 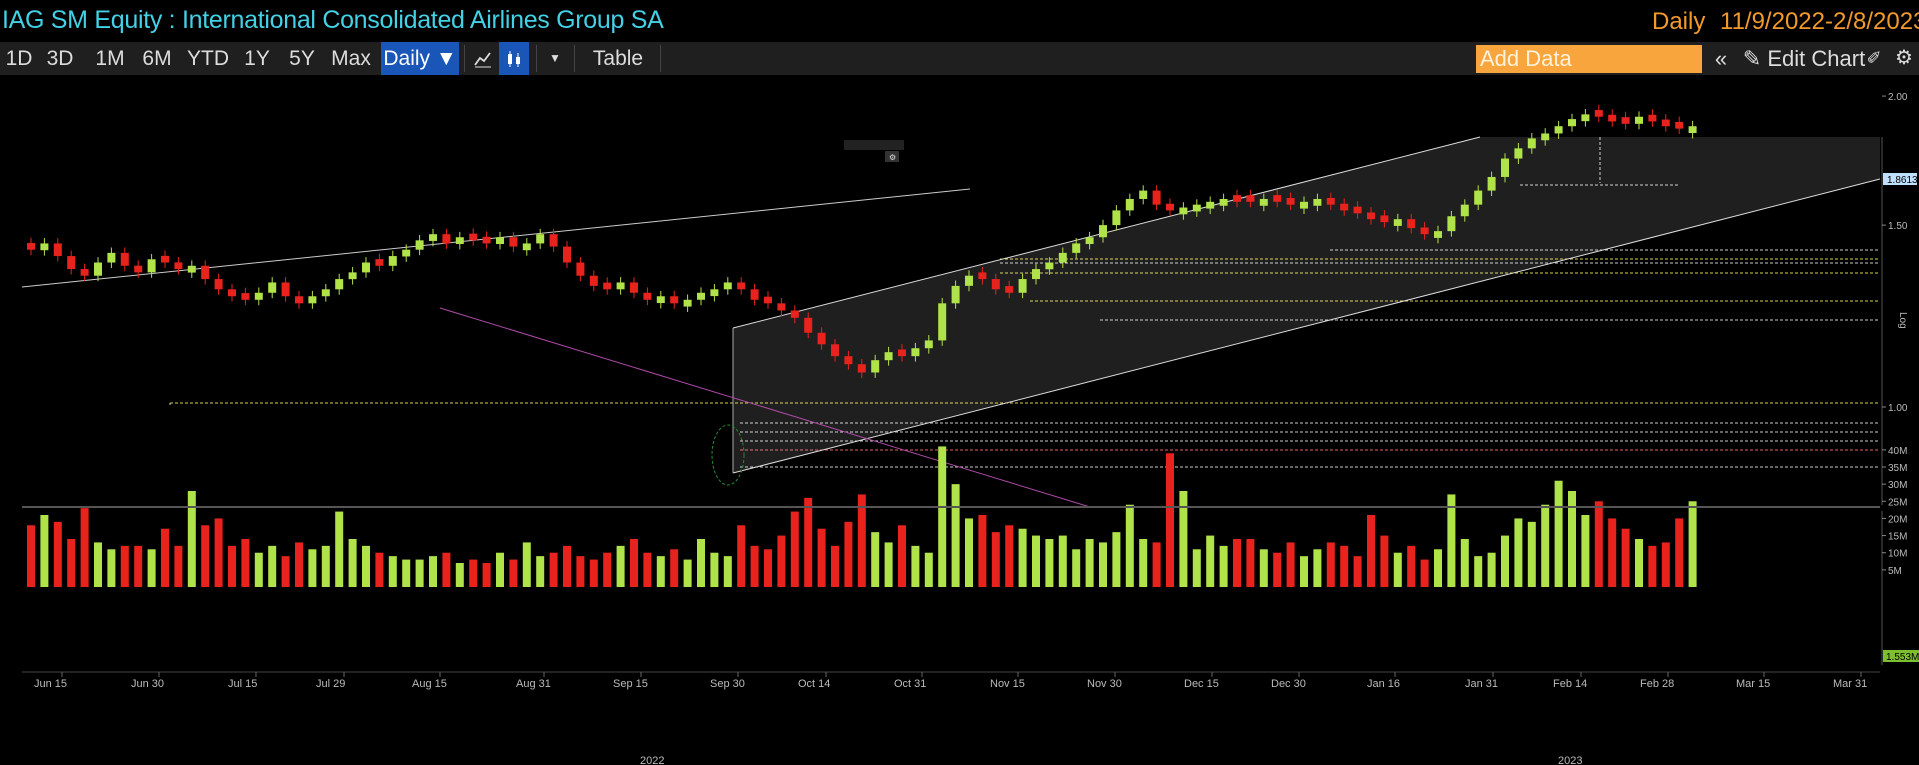 I want to click on edit-chart-button: ✎ Edit Chart, so click(x=1804, y=58).